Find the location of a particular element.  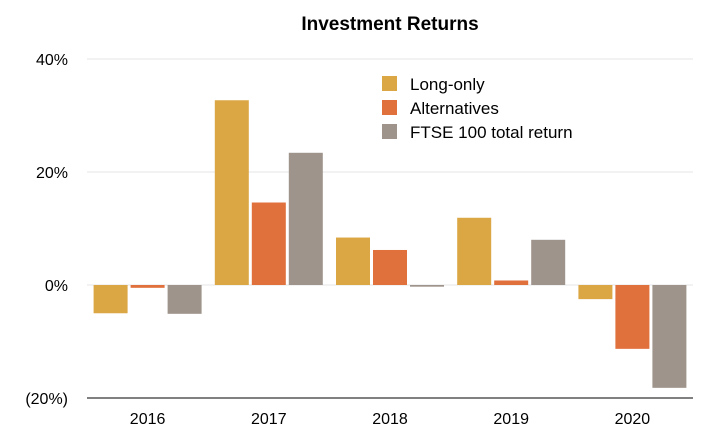

x-tick-label: 2017 is located at coordinates (269, 419).